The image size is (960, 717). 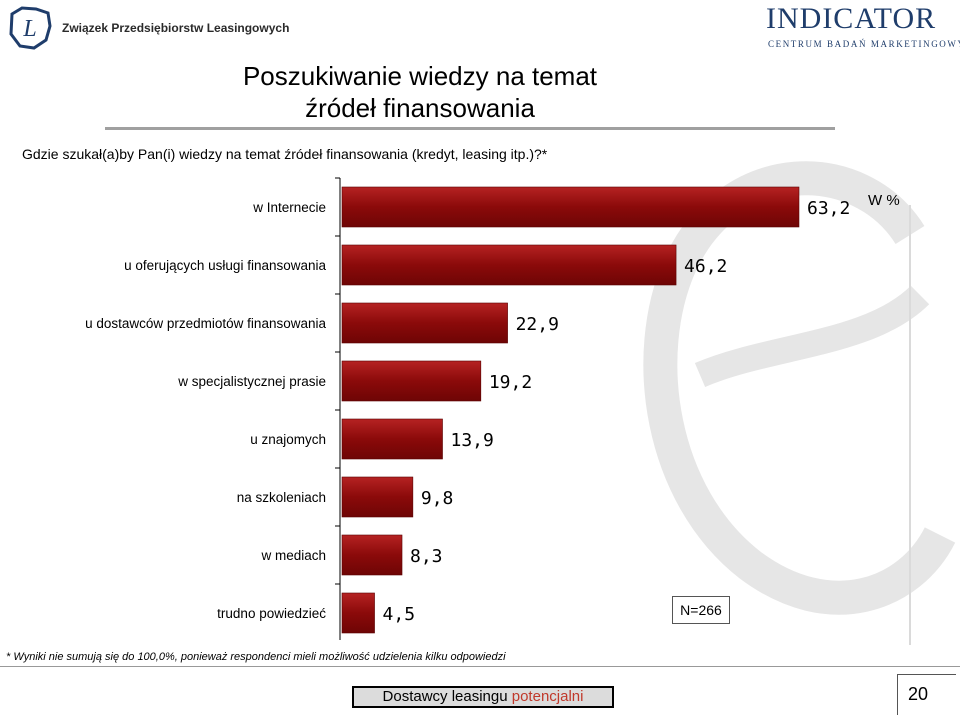 What do you see at coordinates (271, 613) in the screenshot?
I see `category-label: trudno powiedzieć` at bounding box center [271, 613].